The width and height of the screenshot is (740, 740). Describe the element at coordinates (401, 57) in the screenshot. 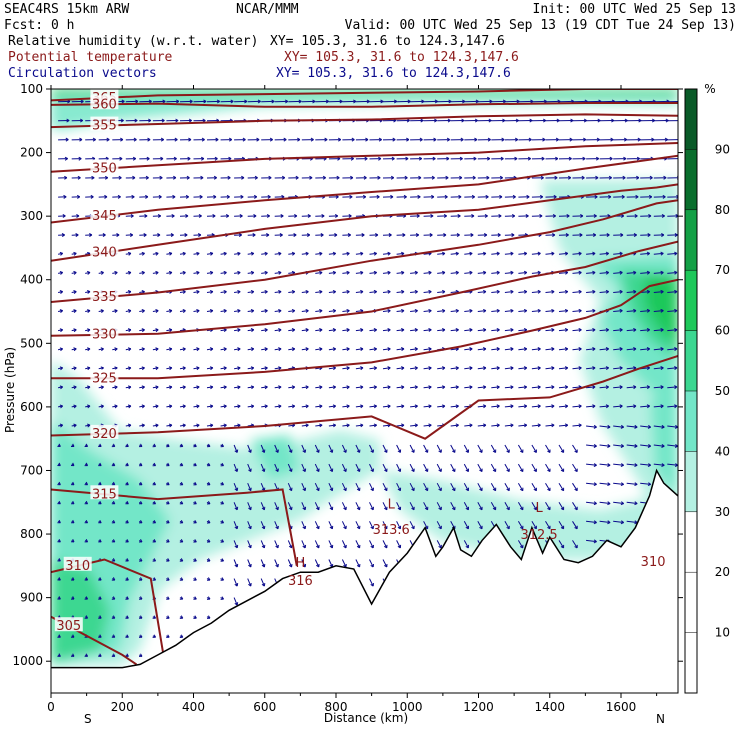

I see `field-xy-theta: XY= 105.3, 31.6 to 124.3,147.6` at that location.